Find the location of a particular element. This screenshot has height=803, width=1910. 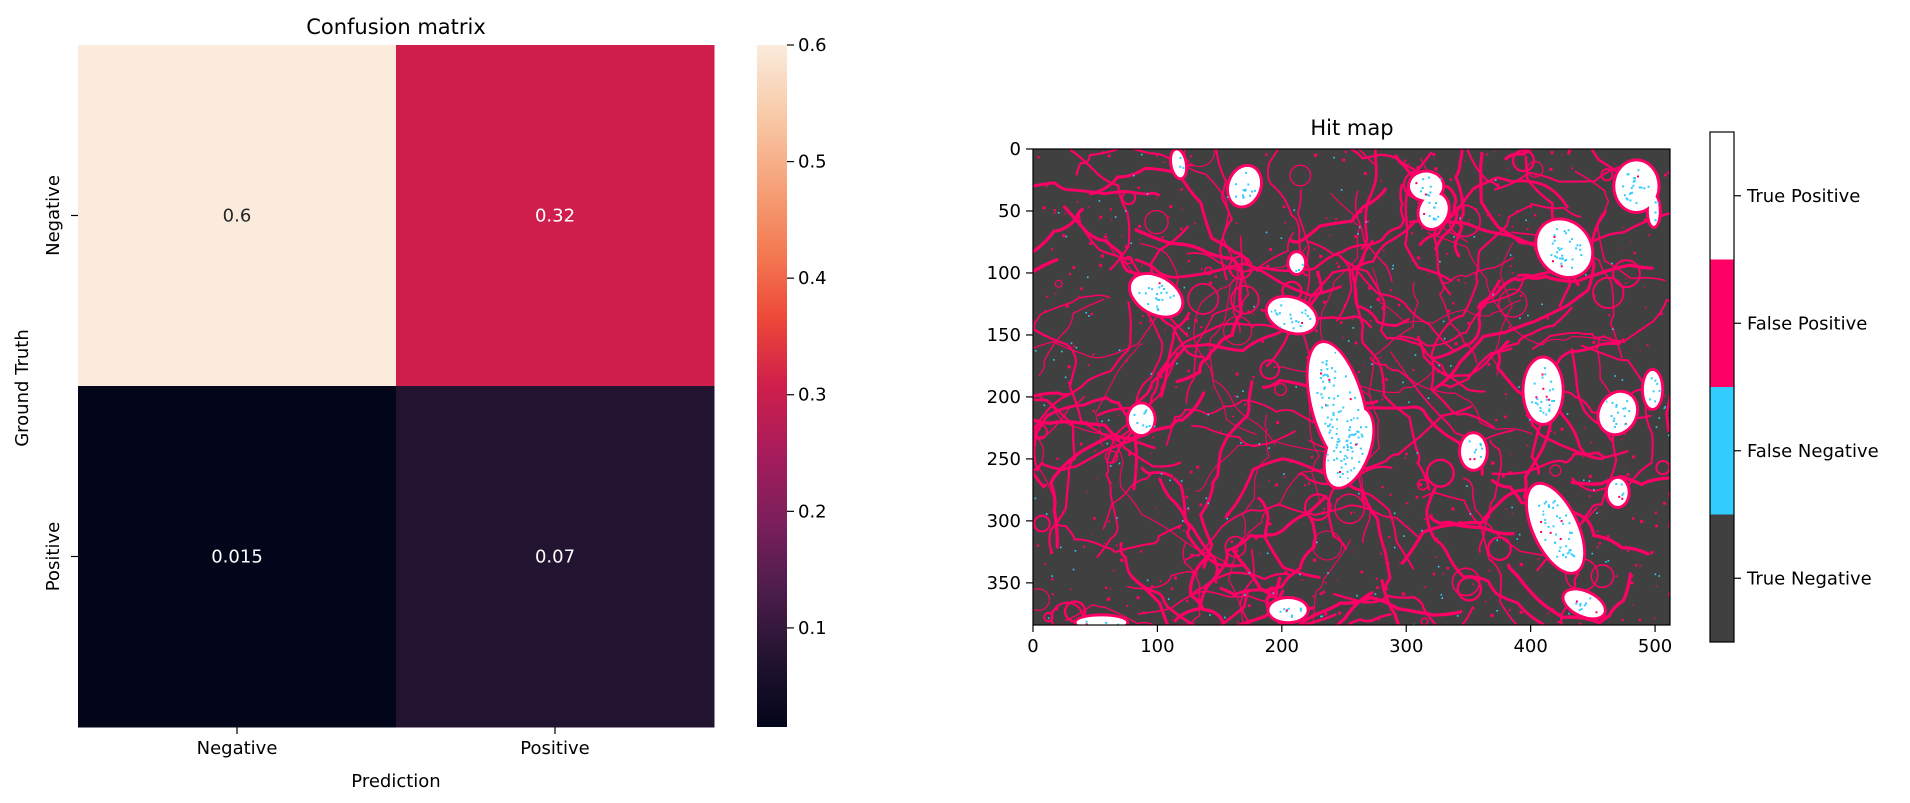

hm-xtick-label: 200 is located at coordinates (1282, 646).